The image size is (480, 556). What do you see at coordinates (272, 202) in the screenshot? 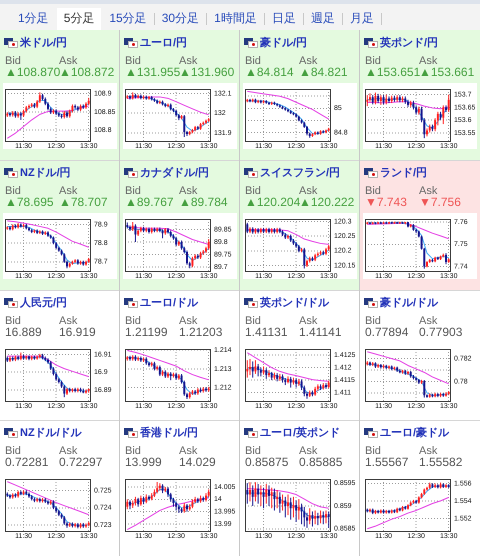
I see `text: ▲120.204` at bounding box center [272, 202].